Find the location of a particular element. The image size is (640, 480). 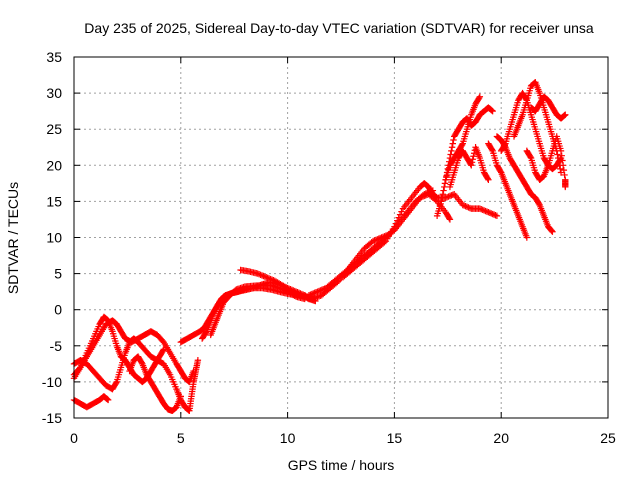

series-track-g is located at coordinates (255, 310).